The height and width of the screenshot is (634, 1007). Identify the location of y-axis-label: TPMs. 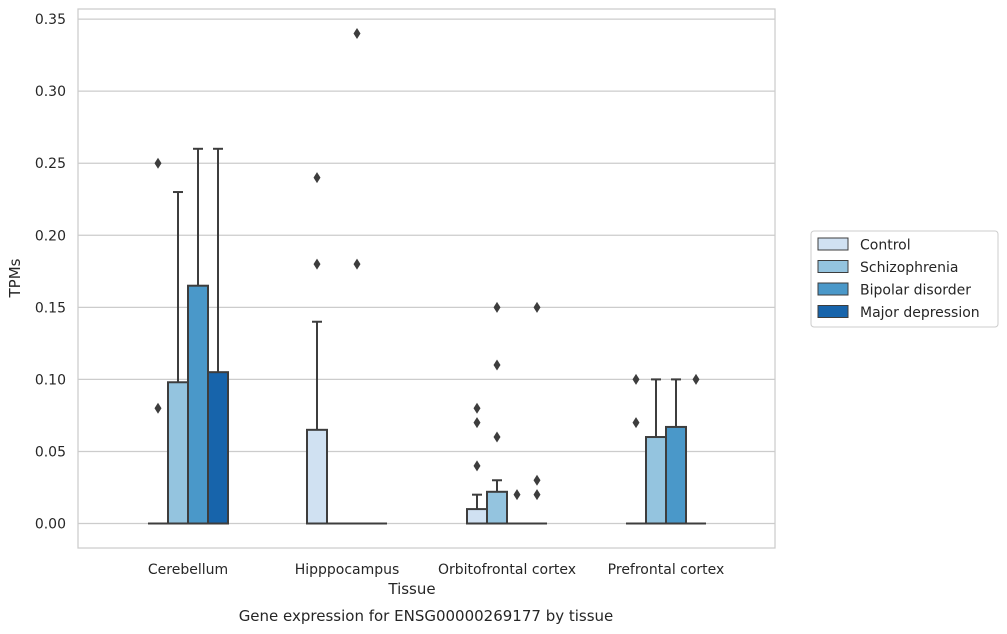
(15, 278).